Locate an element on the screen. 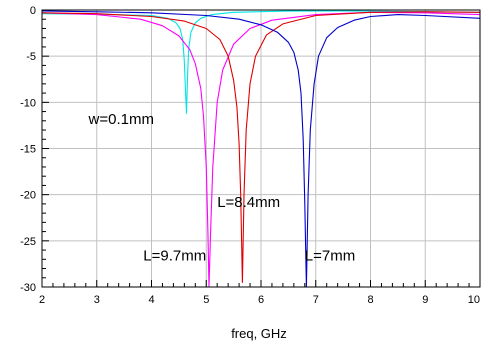  y-tick-label: -15 is located at coordinates (28, 150).